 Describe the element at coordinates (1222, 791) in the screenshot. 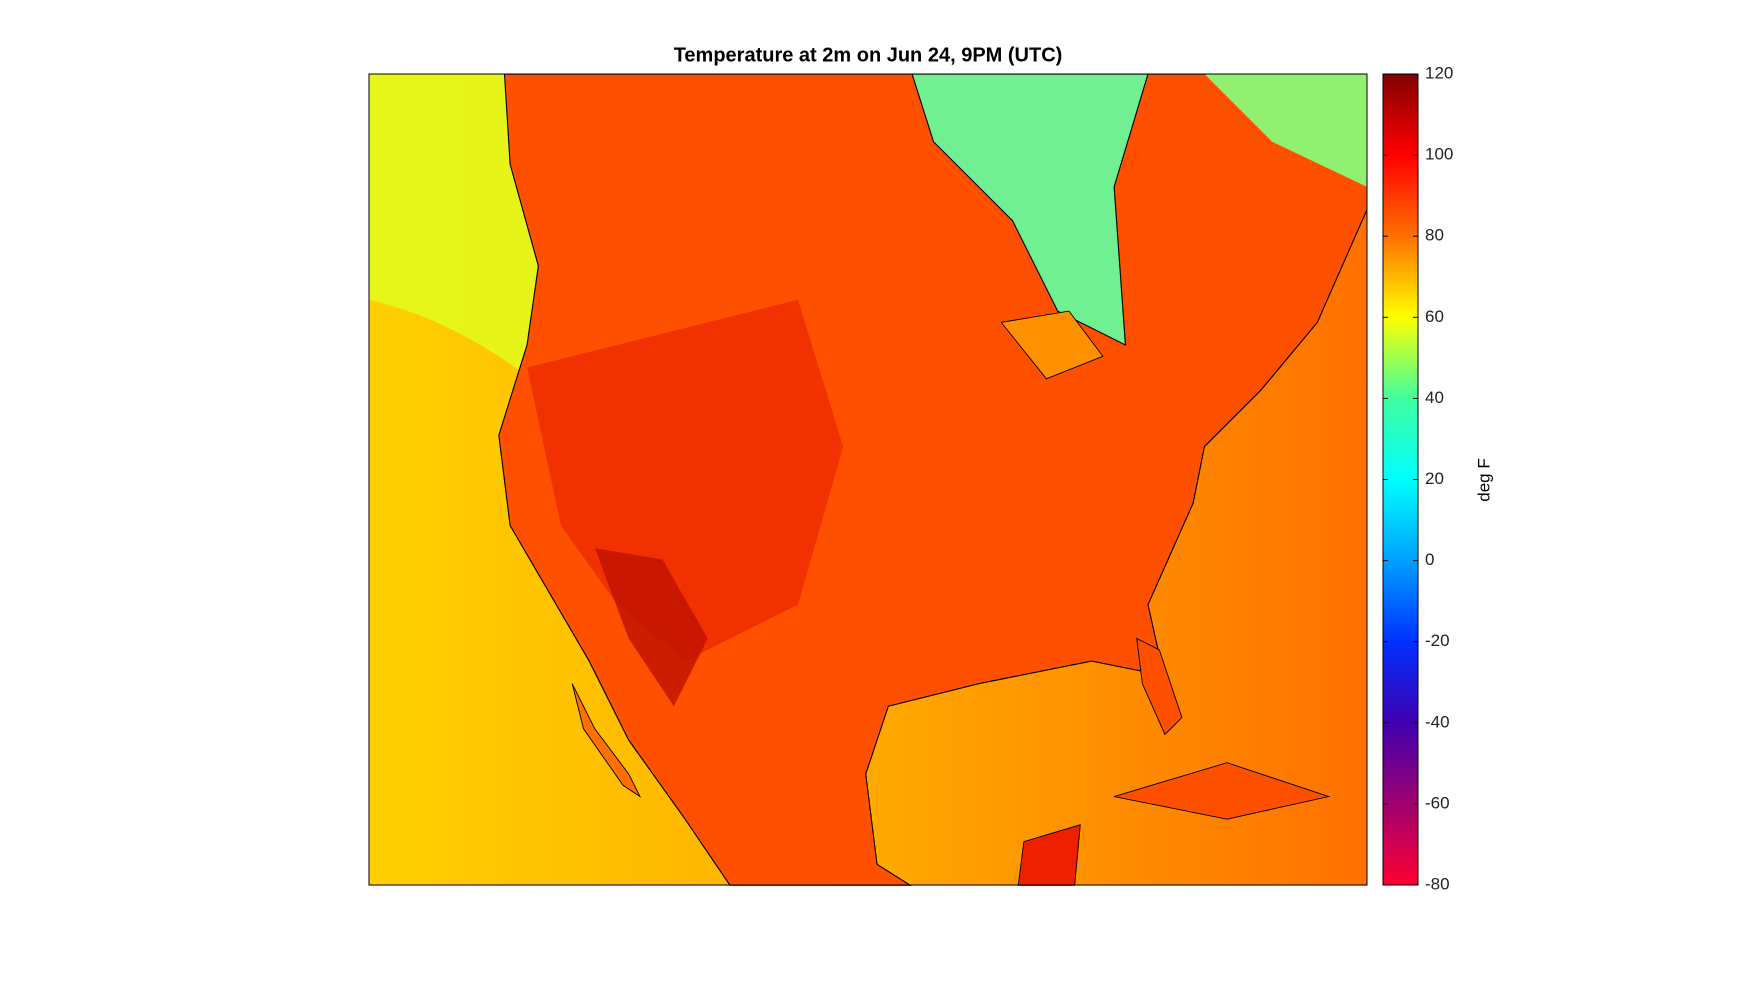

I see `cuba` at that location.